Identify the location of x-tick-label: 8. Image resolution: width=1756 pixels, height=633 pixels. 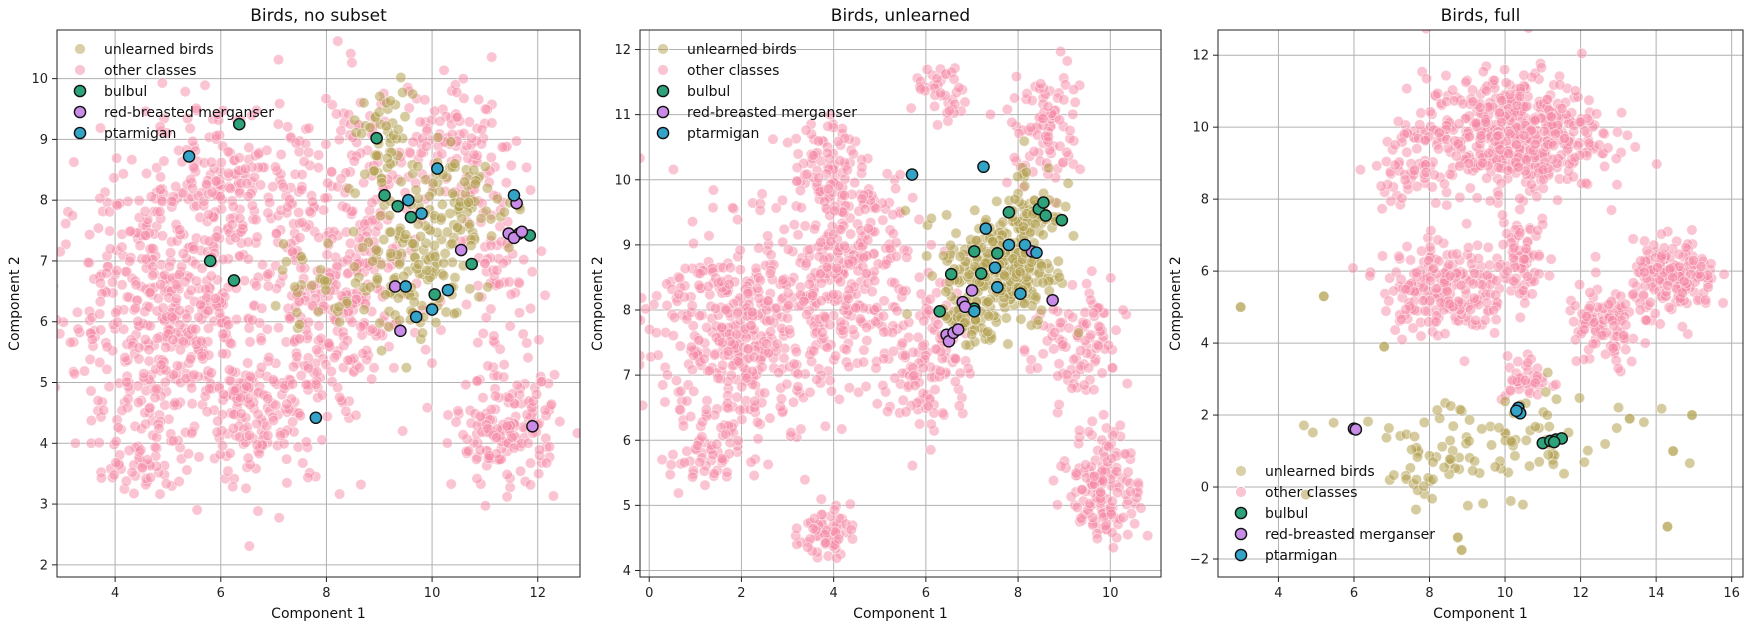
(326, 593).